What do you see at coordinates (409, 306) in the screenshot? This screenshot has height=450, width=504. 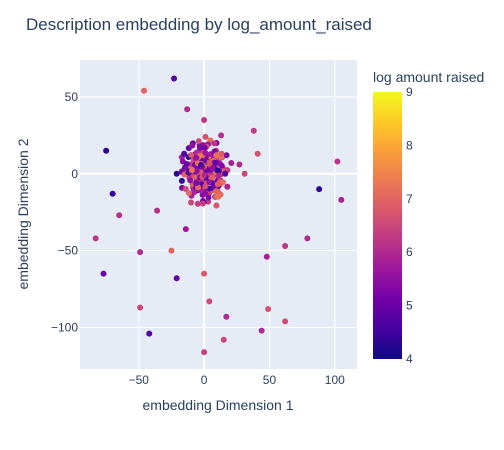 I see `colorbar-tick-label: 5` at bounding box center [409, 306].